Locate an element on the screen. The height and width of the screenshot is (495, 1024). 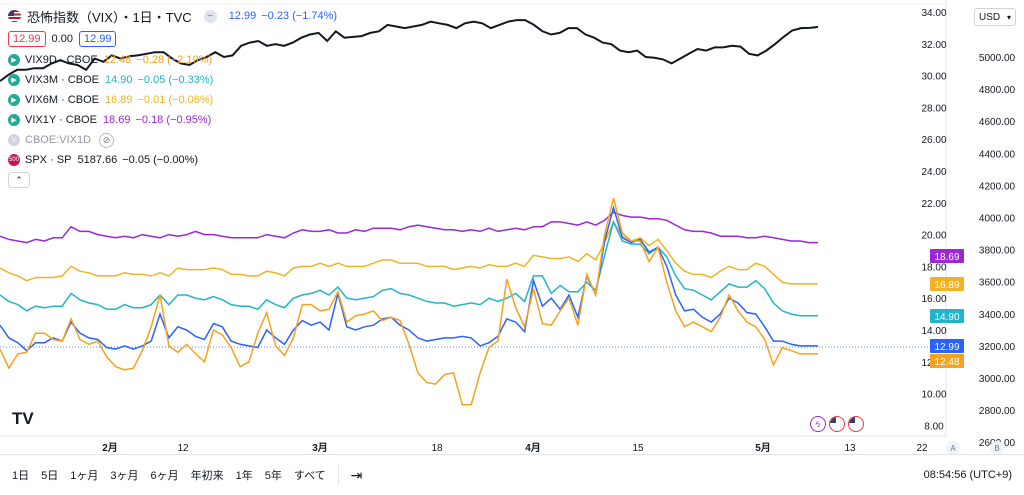
price-tag-label: 12.48 is located at coordinates (946, 362).